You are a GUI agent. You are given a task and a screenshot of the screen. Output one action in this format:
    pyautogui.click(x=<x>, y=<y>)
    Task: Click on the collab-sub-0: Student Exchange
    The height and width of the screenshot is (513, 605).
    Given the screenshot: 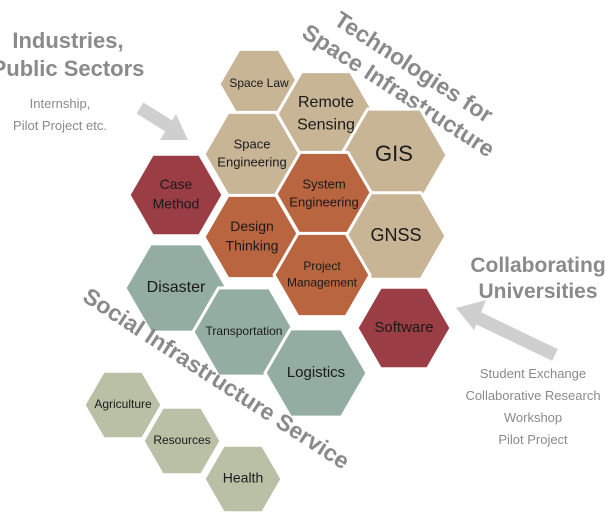 What is the action you would take?
    pyautogui.click(x=533, y=373)
    